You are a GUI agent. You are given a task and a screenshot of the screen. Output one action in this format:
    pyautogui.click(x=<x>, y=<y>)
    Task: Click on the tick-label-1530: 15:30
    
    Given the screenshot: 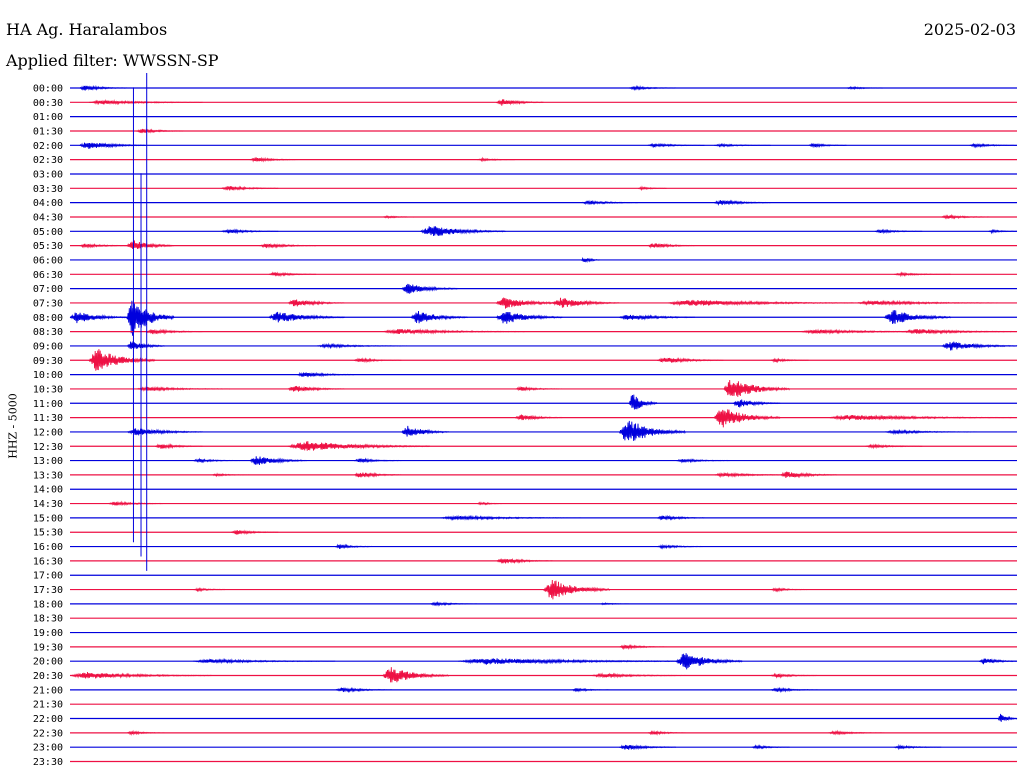 What is the action you would take?
    pyautogui.click(x=48, y=533)
    